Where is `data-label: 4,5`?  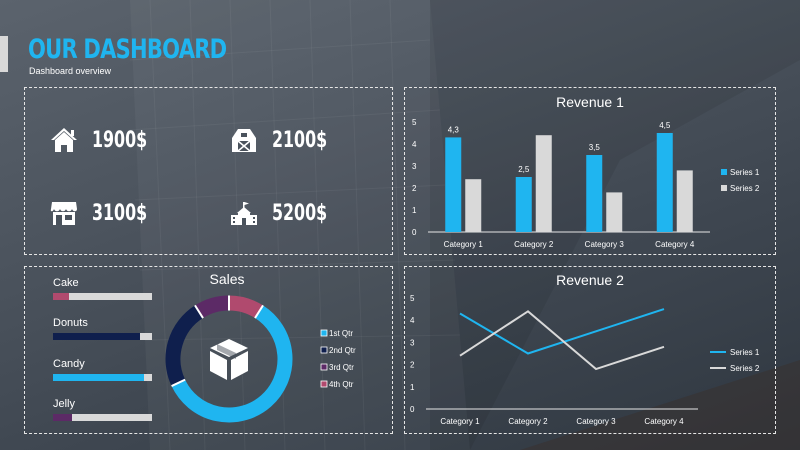
data-label: 4,5 is located at coordinates (665, 125).